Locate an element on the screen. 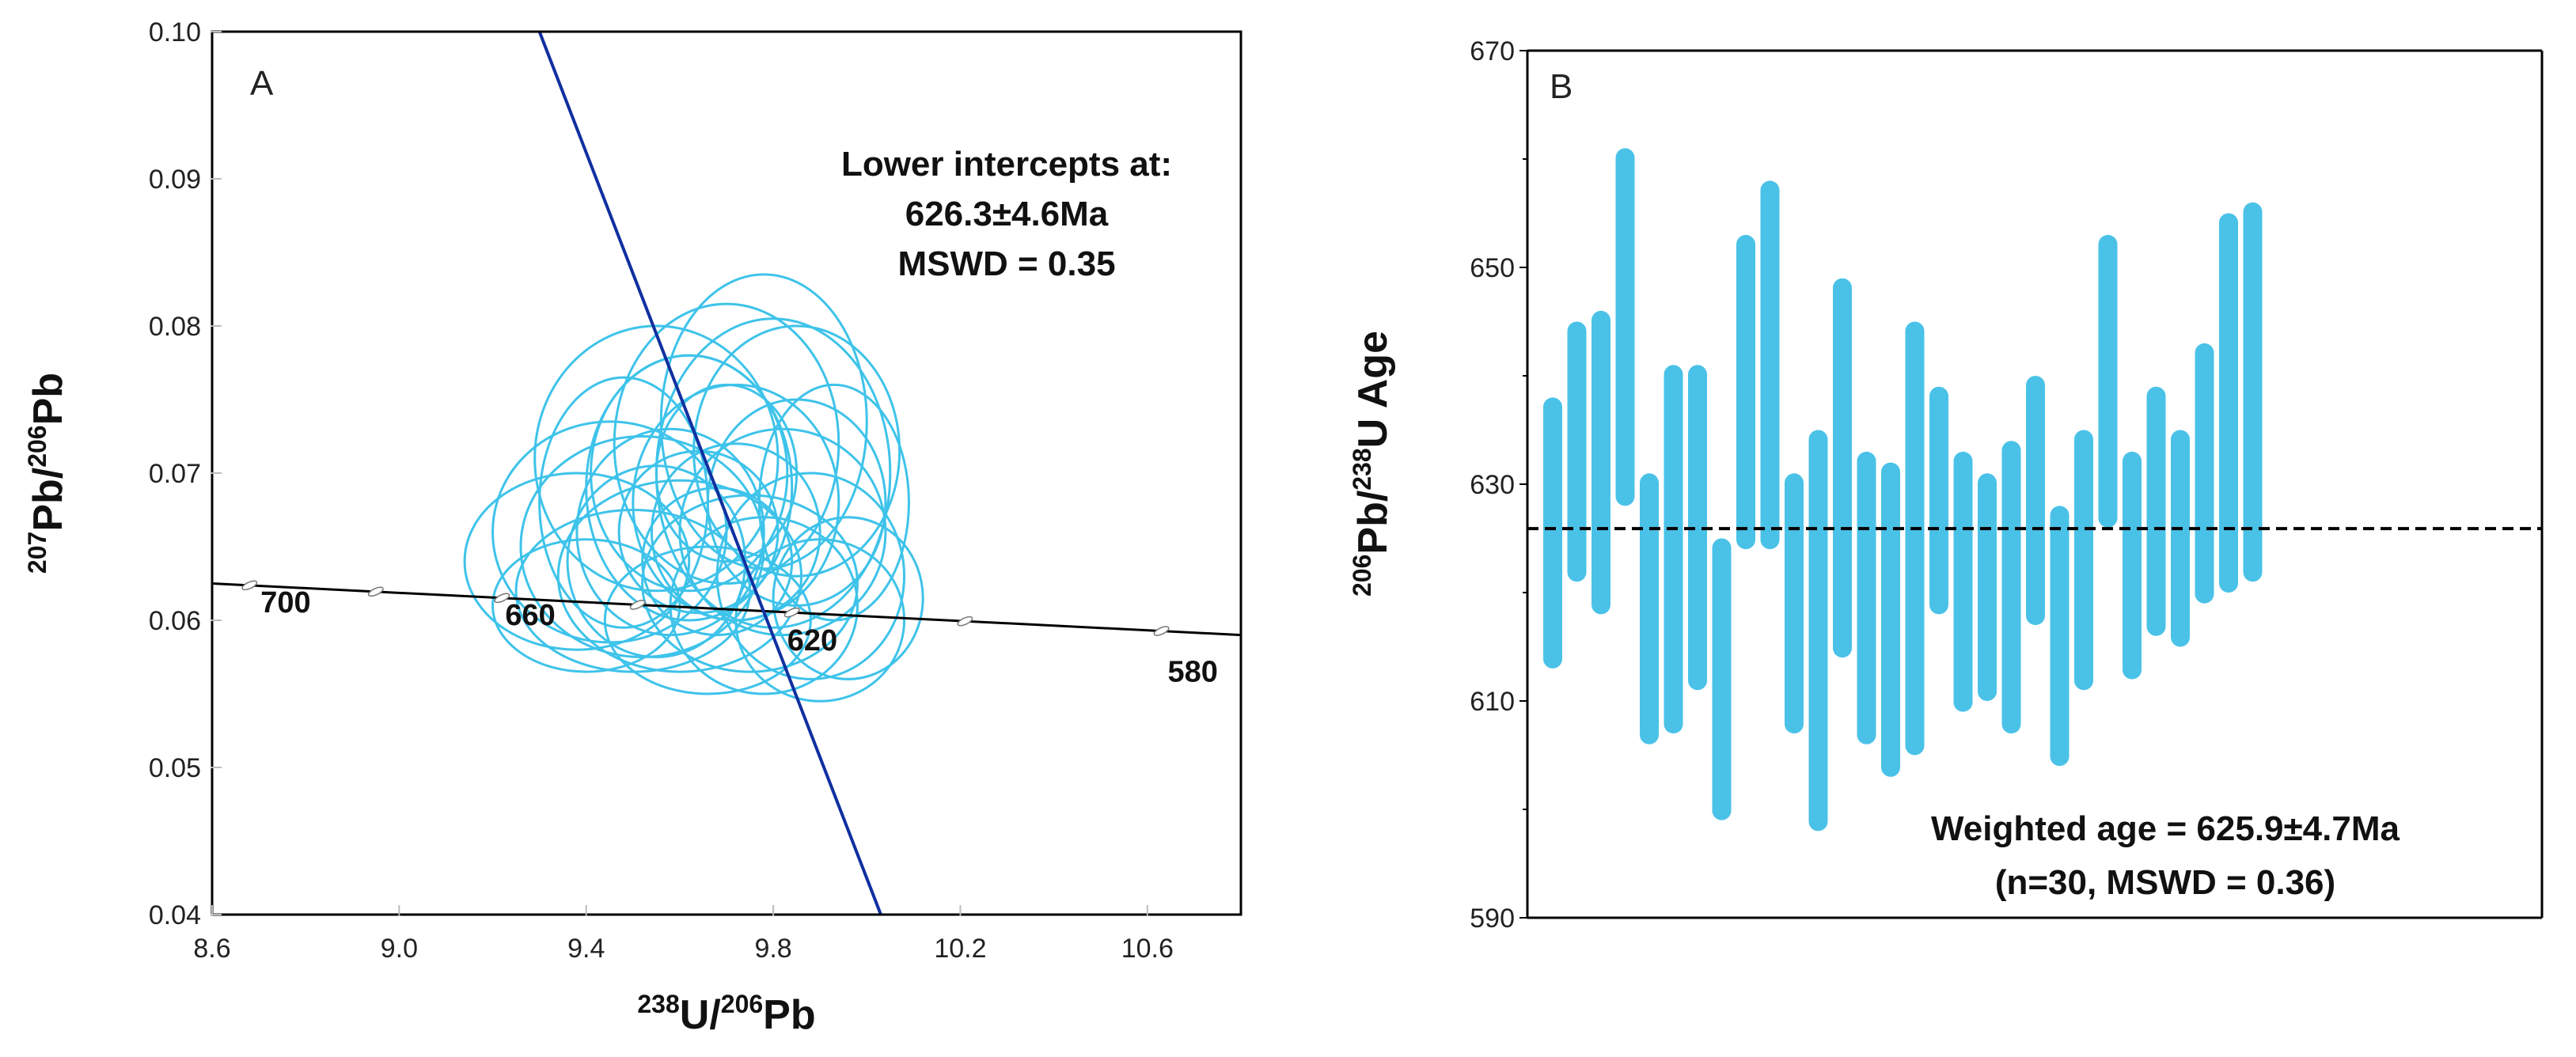  x-tick-label: 10.6 is located at coordinates (1147, 949).